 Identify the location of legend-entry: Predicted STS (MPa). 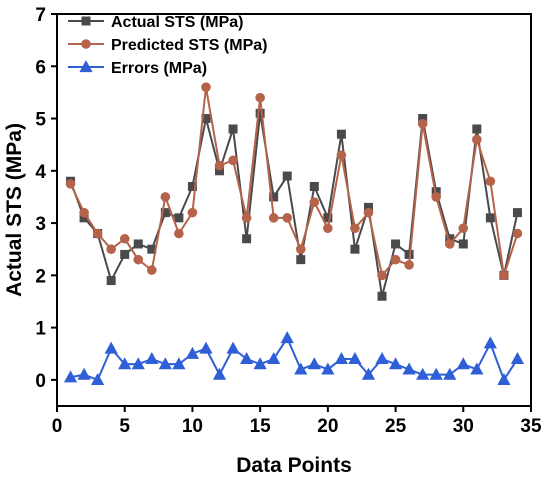
(167, 45).